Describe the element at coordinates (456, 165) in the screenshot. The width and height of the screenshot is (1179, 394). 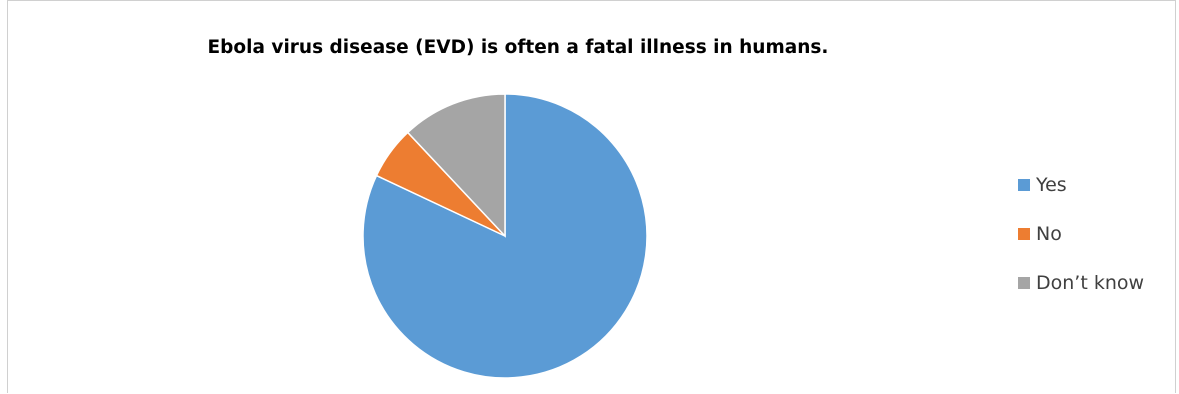
I see `pie-slice-dont-know` at that location.